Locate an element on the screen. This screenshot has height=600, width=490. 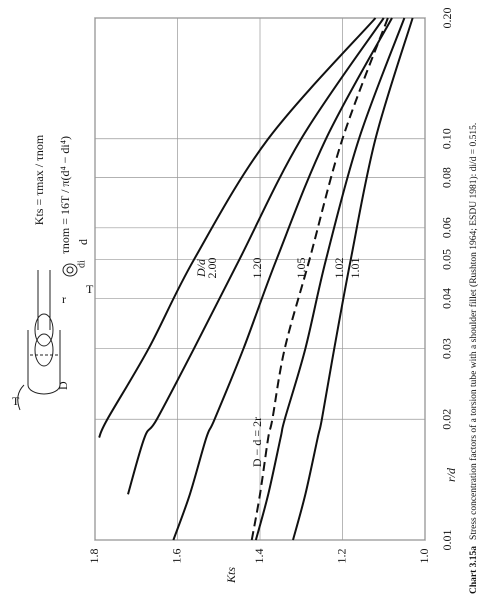
x-tick-label: 0.08 is located at coordinates (447, 177).